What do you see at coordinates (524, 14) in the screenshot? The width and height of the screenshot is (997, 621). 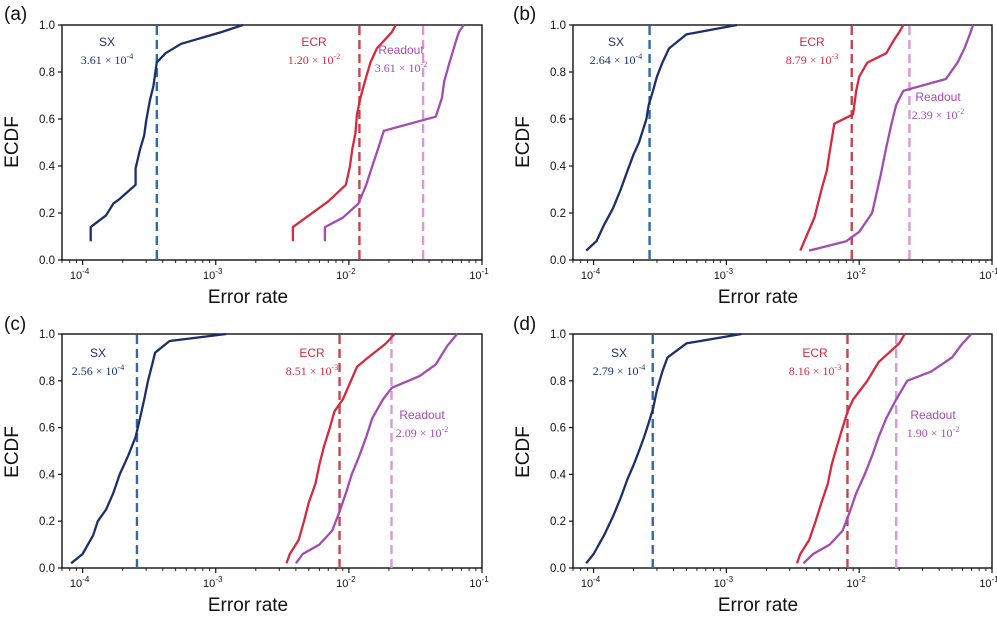 I see `panel-label: (b)` at bounding box center [524, 14].